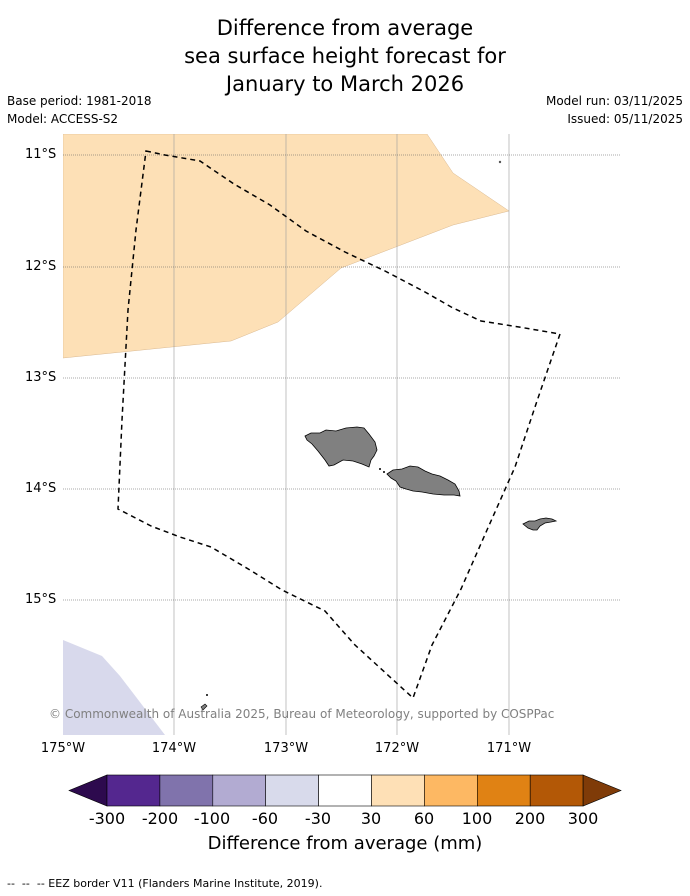 This screenshot has width=690, height=896. What do you see at coordinates (345, 843) in the screenshot?
I see `colorbar-label: Difference from average (mm)` at bounding box center [345, 843].